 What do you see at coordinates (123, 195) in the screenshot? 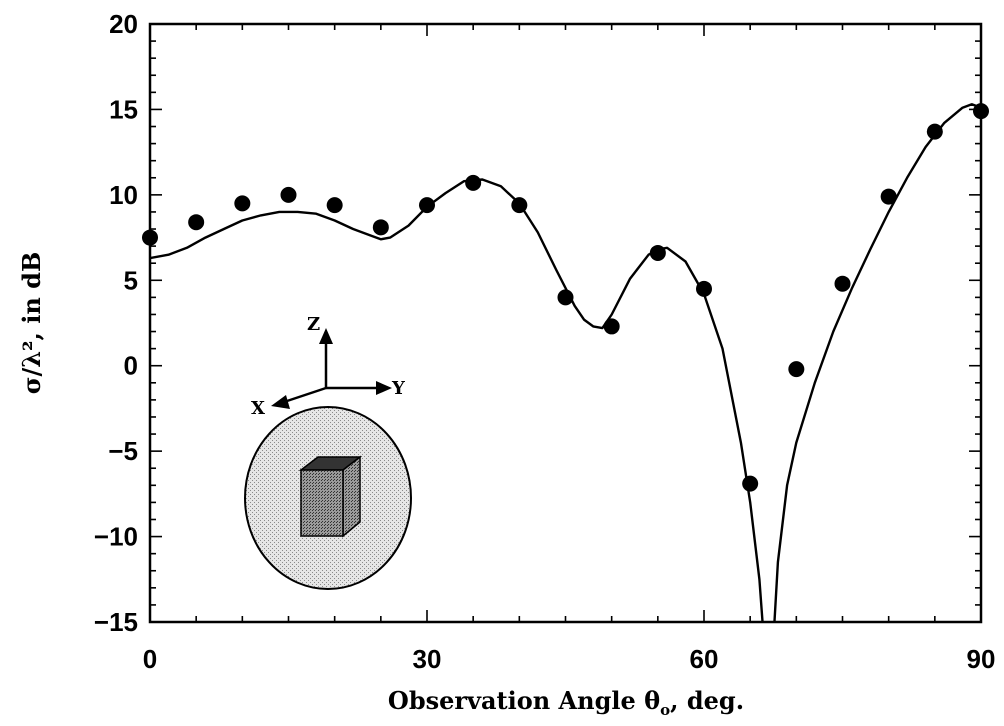
I see `y-tick-label: 10` at bounding box center [123, 195].